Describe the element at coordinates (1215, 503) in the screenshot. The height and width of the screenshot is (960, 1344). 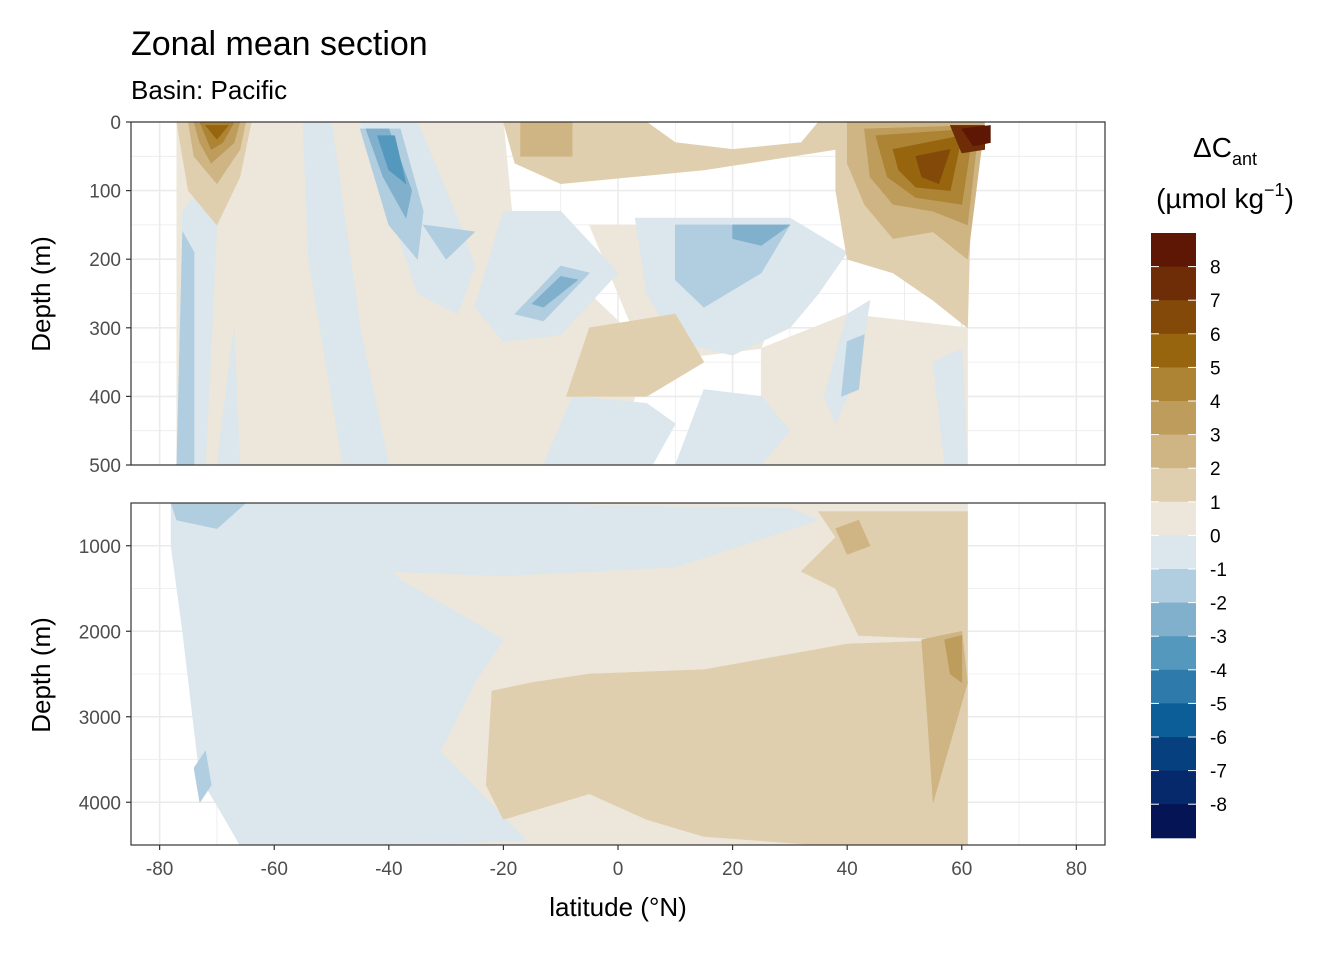
I see `legend-label: 1` at that location.